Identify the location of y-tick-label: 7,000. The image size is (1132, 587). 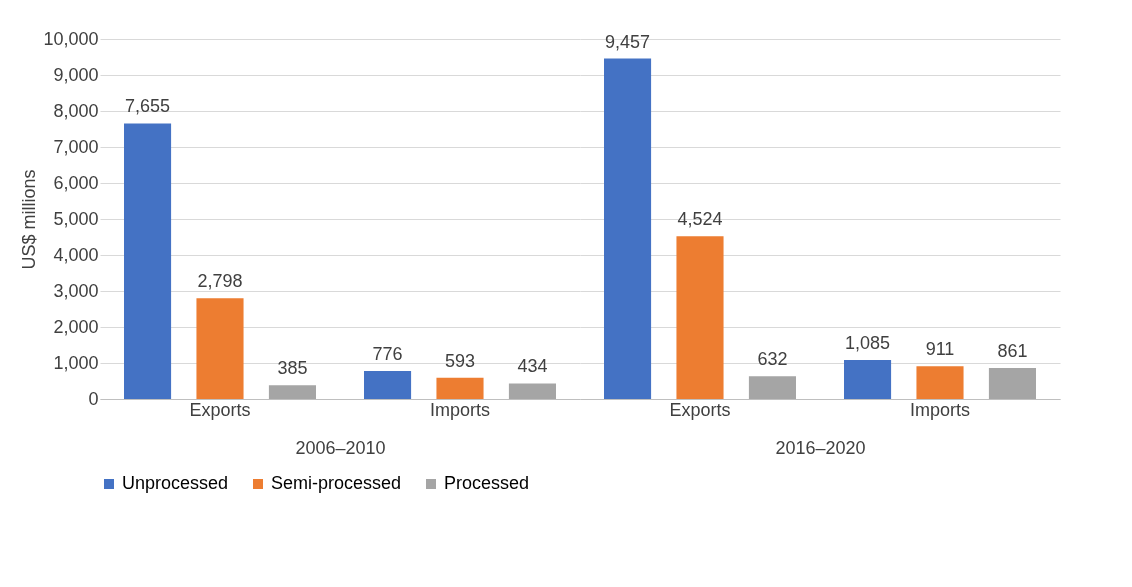
(76, 146).